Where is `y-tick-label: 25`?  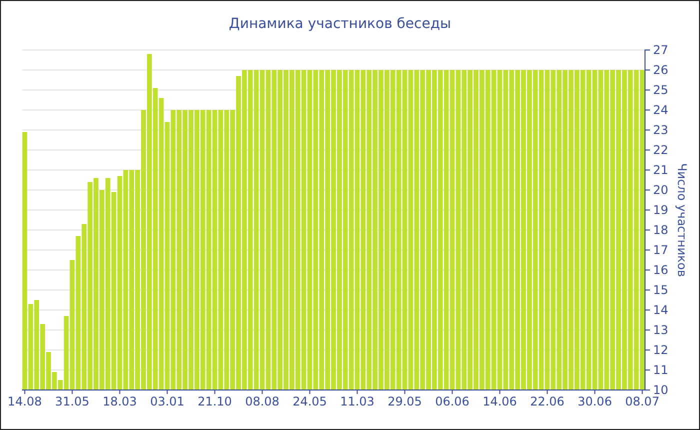
y-tick-label: 25 is located at coordinates (660, 89).